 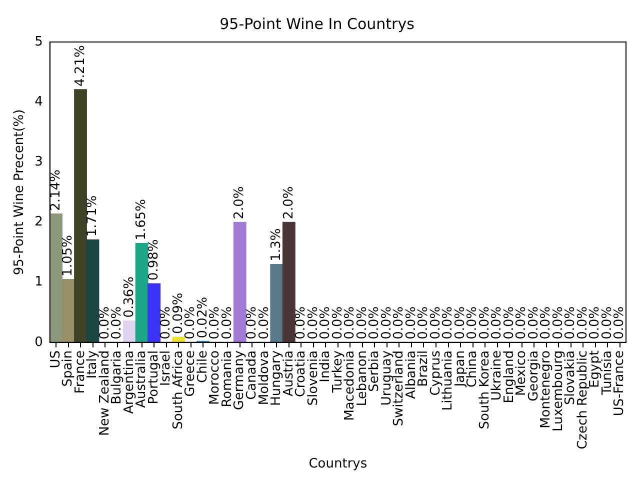 What do you see at coordinates (38, 342) in the screenshot?
I see `y-tick-label: 0` at bounding box center [38, 342].